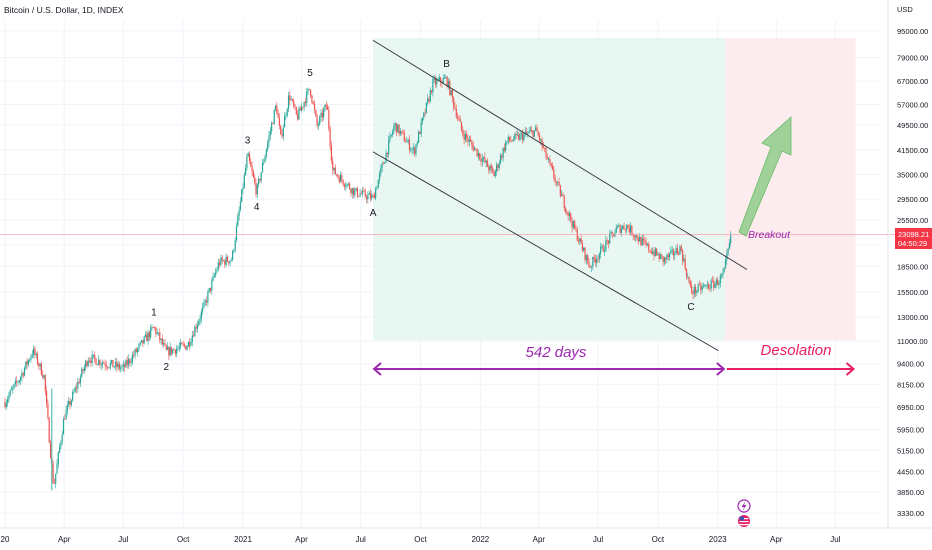 This screenshot has height=550, width=932. I want to click on lightning-icon, so click(744, 506).